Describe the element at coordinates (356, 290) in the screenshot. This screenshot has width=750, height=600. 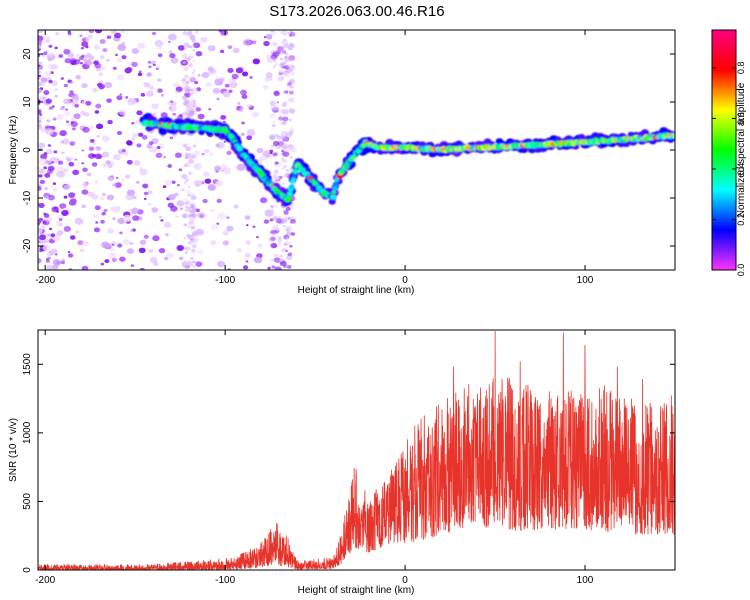
I see `spectrogram-x-label: Height of straight line (km)` at that location.